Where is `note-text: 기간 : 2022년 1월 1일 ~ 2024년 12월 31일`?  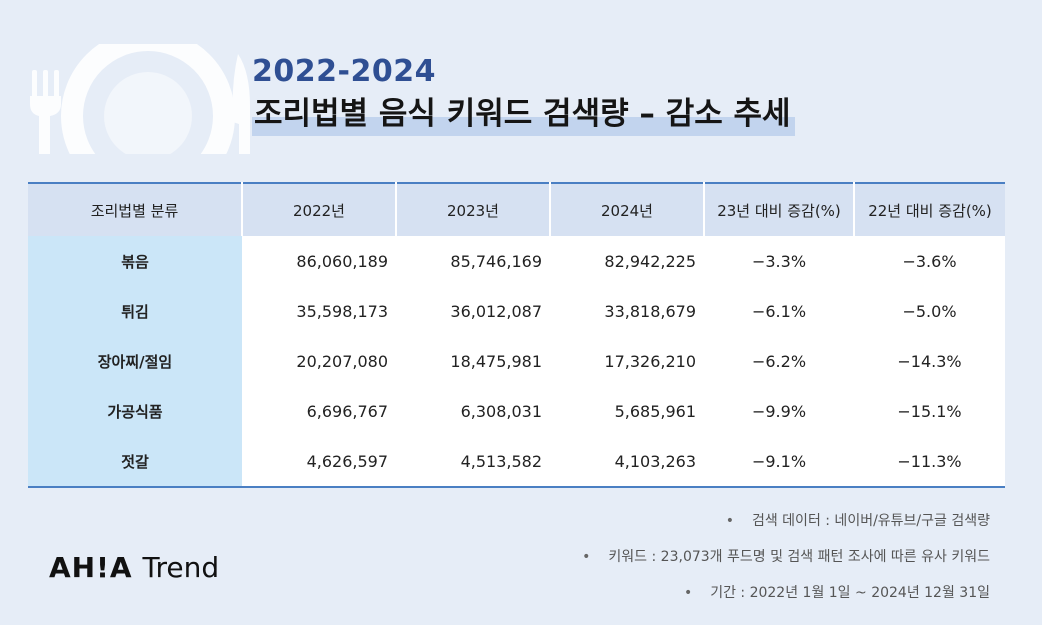 note-text: 기간 : 2022년 1월 1일 ~ 2024년 12월 31일 is located at coordinates (850, 593).